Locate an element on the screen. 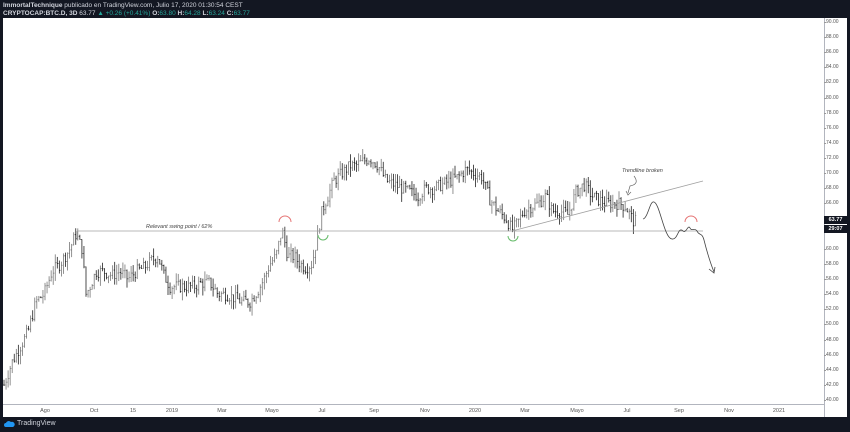 The width and height of the screenshot is (850, 432). price-tick: 48.00 is located at coordinates (831, 339).